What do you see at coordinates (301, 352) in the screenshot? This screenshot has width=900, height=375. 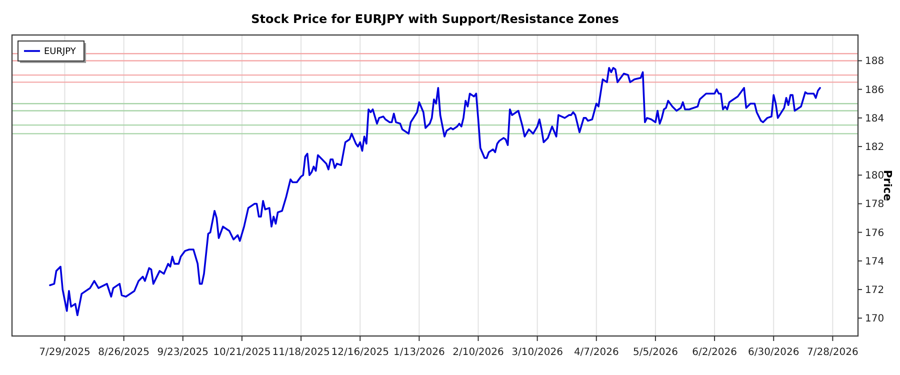 I see `x-tick-label: 11/18/2025` at bounding box center [301, 352].